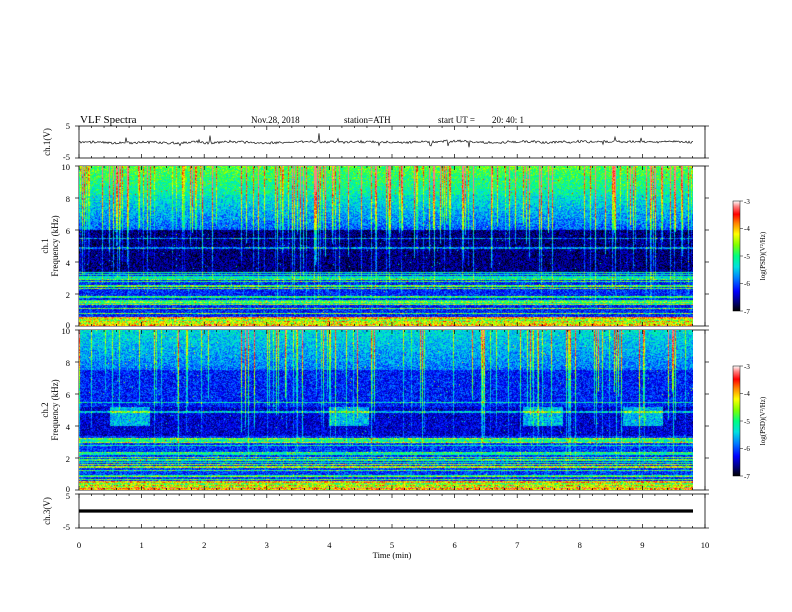 The height and width of the screenshot is (612, 792). What do you see at coordinates (275, 120) in the screenshot?
I see `header-date: Nov.28, 2018` at bounding box center [275, 120].